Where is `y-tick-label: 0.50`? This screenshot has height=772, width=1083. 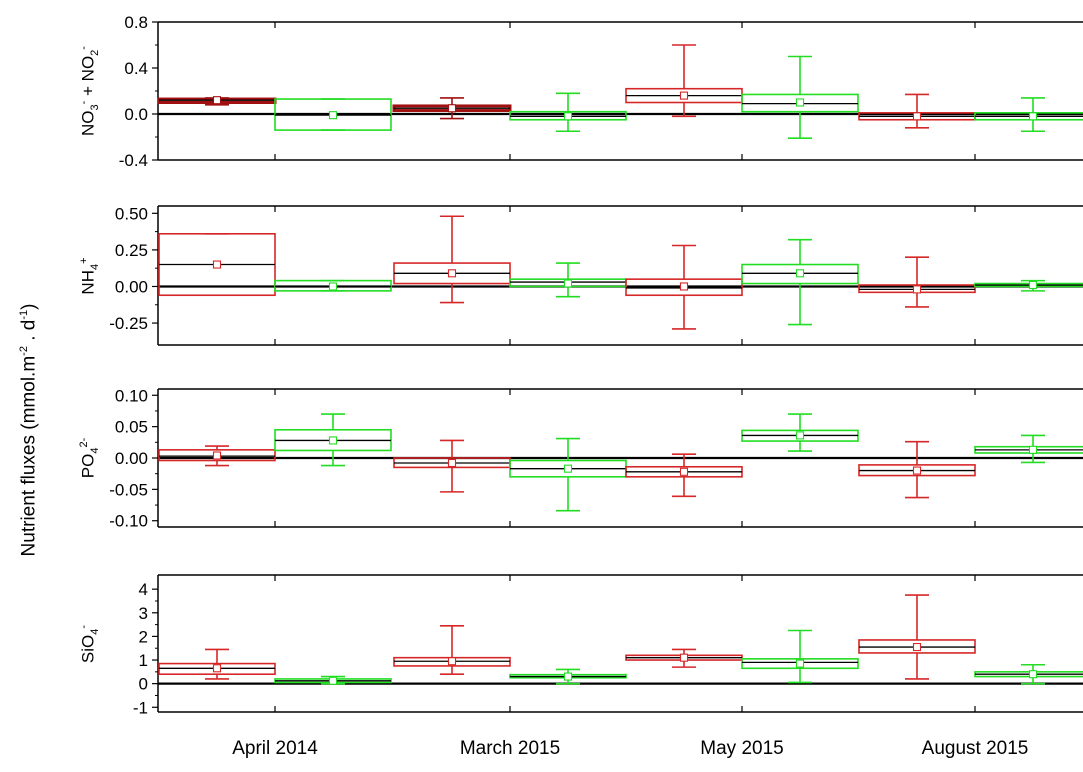
y-tick-label: 0.50 is located at coordinates (131, 213).